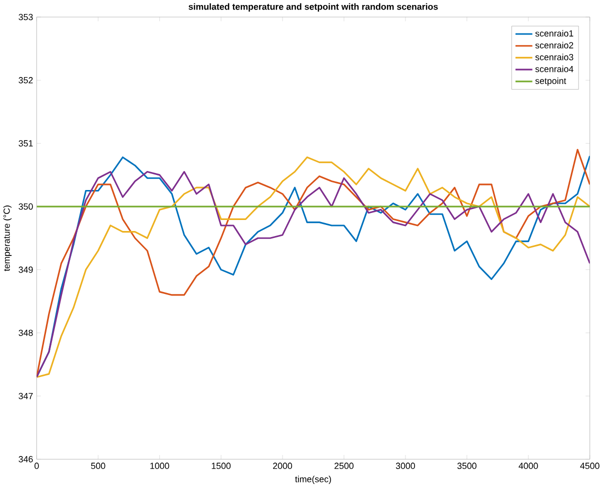 This screenshot has height=487, width=603. What do you see at coordinates (554, 68) in the screenshot?
I see `legend-label: scenraio4` at bounding box center [554, 68].